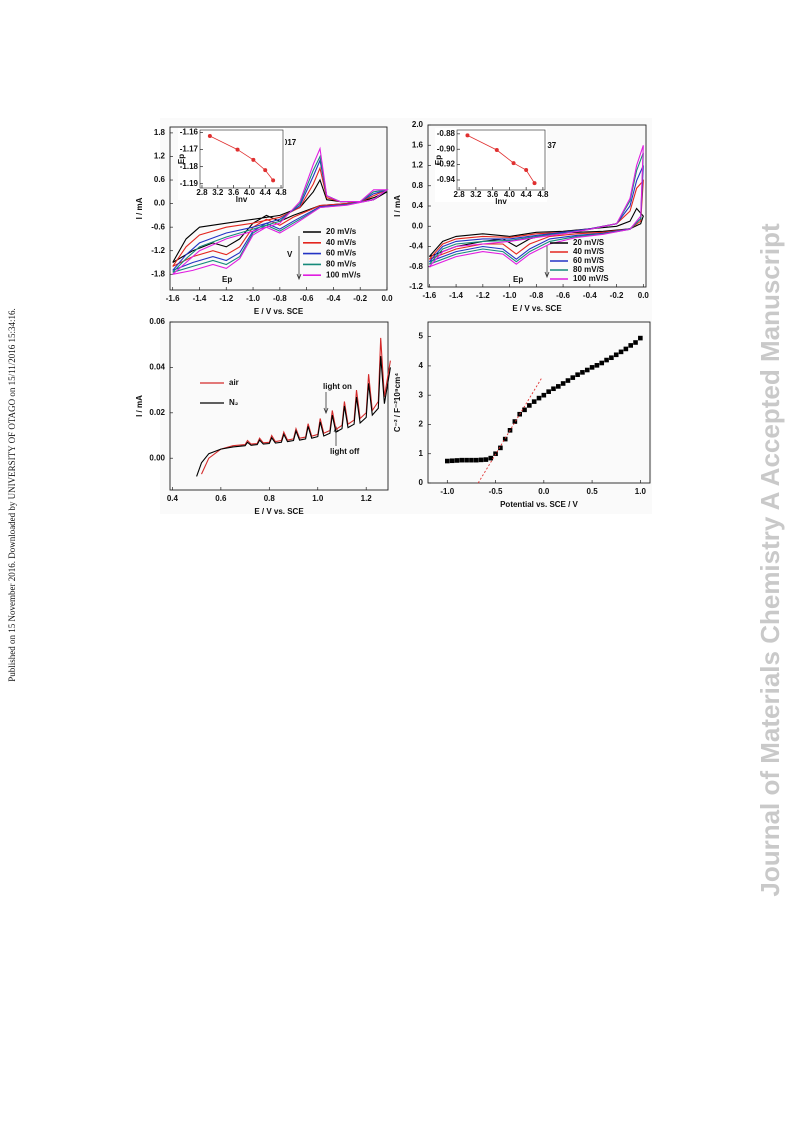 The width and height of the screenshot is (793, 1121). What do you see at coordinates (446, 148) in the screenshot?
I see `y-tick-label: -0.90` at bounding box center [446, 148].